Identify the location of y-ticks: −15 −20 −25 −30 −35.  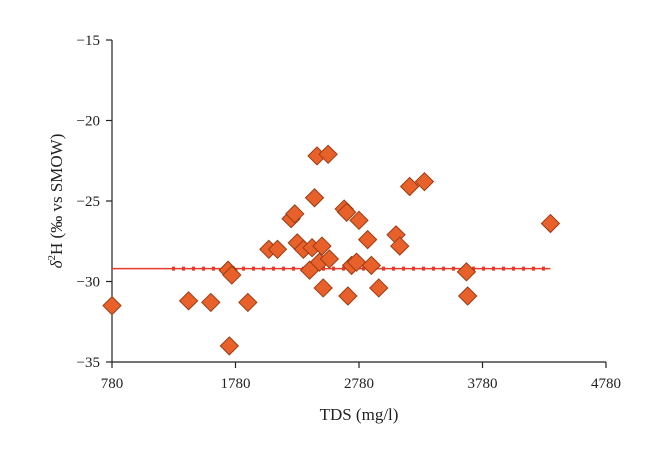
(94, 202).